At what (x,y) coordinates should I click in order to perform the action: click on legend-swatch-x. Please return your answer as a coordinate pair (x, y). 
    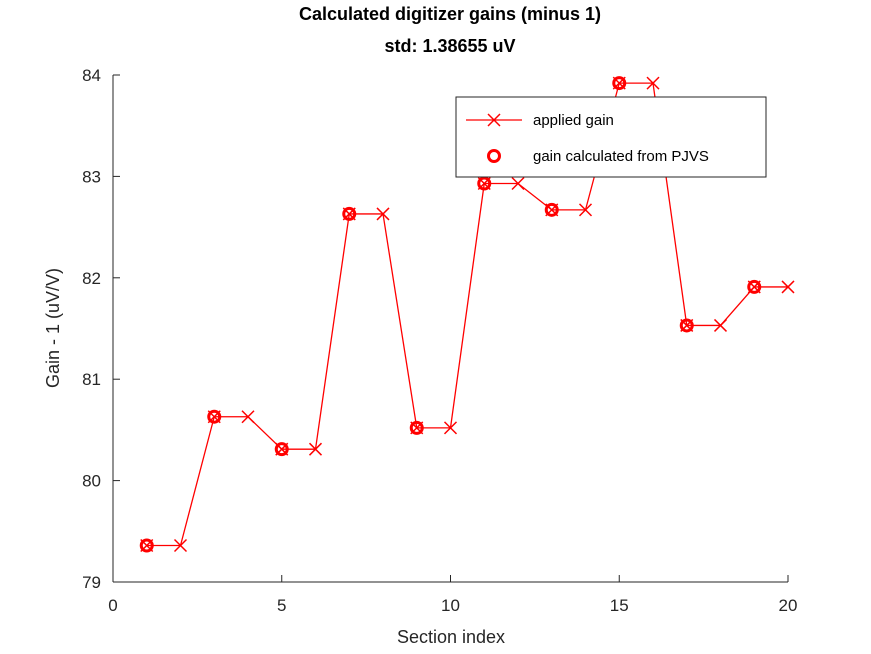
    Looking at the image, I should click on (494, 120).